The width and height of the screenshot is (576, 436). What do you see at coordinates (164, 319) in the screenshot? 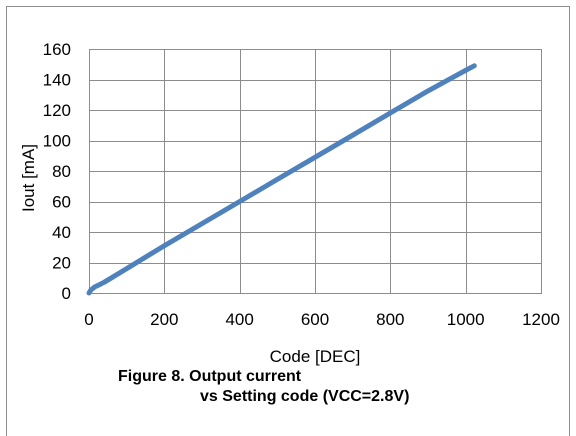
I see `x-tick-label: 200` at bounding box center [164, 319].